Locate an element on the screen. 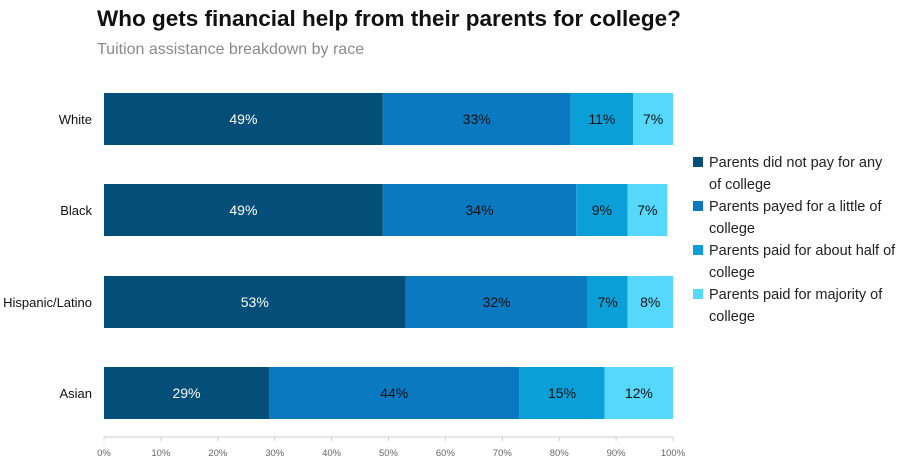 Image resolution: width=904 pixels, height=468 pixels. x-tick-label: 60% is located at coordinates (446, 453).